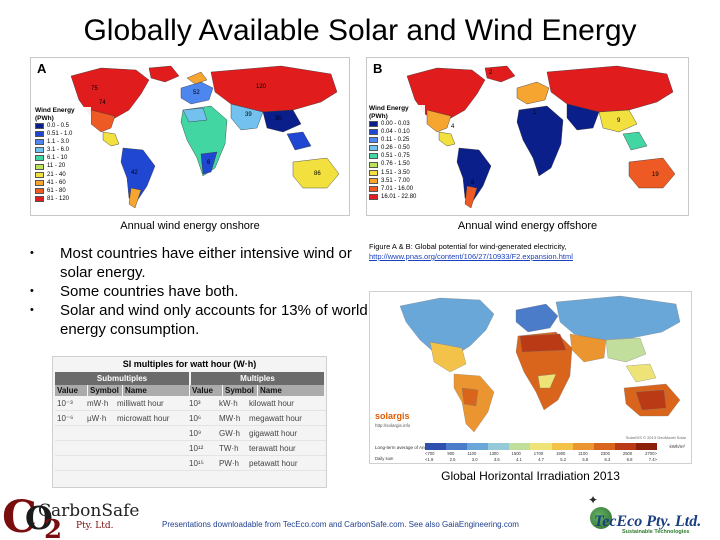  Describe the element at coordinates (63, 150) in the screenshot. I see `legend-item: 3.1 - 6.0` at that location.